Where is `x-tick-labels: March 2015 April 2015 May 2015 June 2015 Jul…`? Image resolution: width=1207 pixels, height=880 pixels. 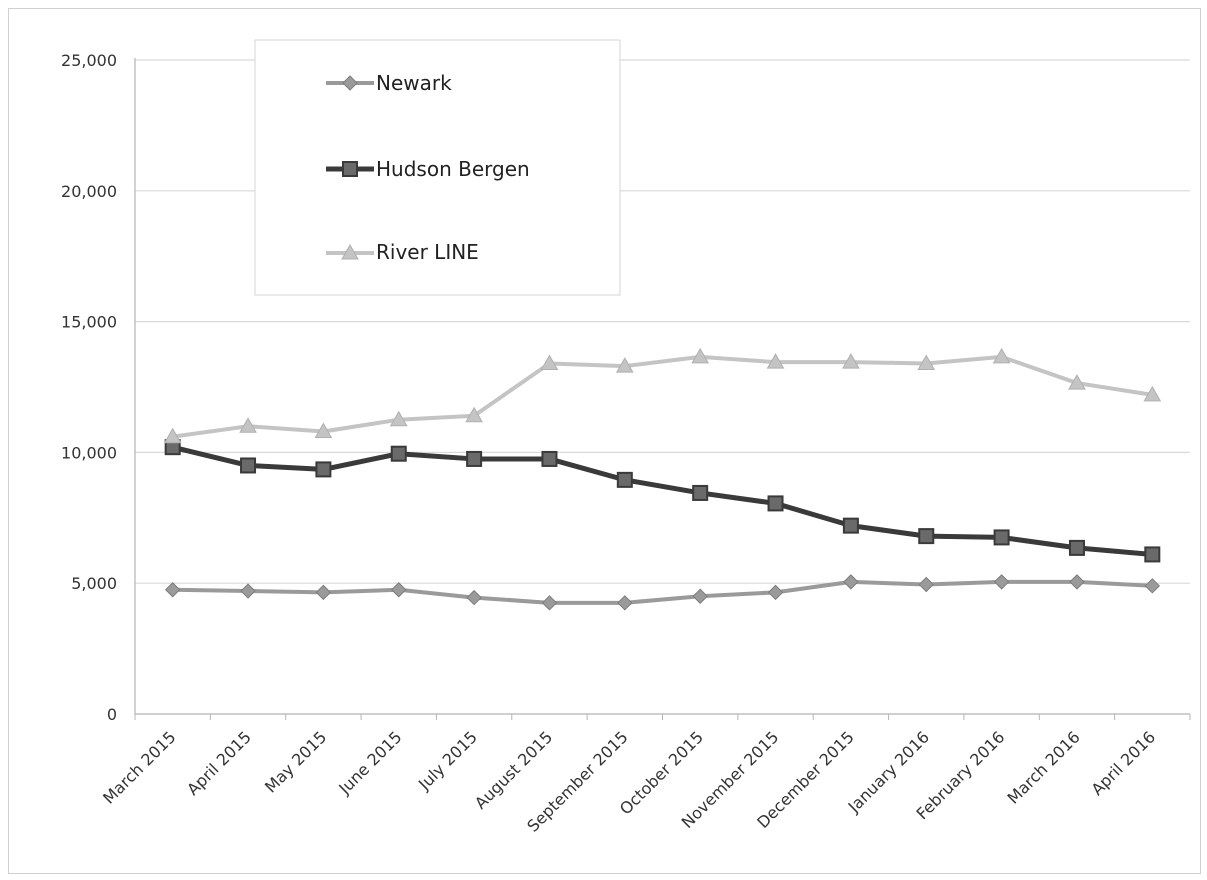 x-tick-labels: March 2015 April 2015 May 2015 June 2015 Jul… is located at coordinates (629, 781).